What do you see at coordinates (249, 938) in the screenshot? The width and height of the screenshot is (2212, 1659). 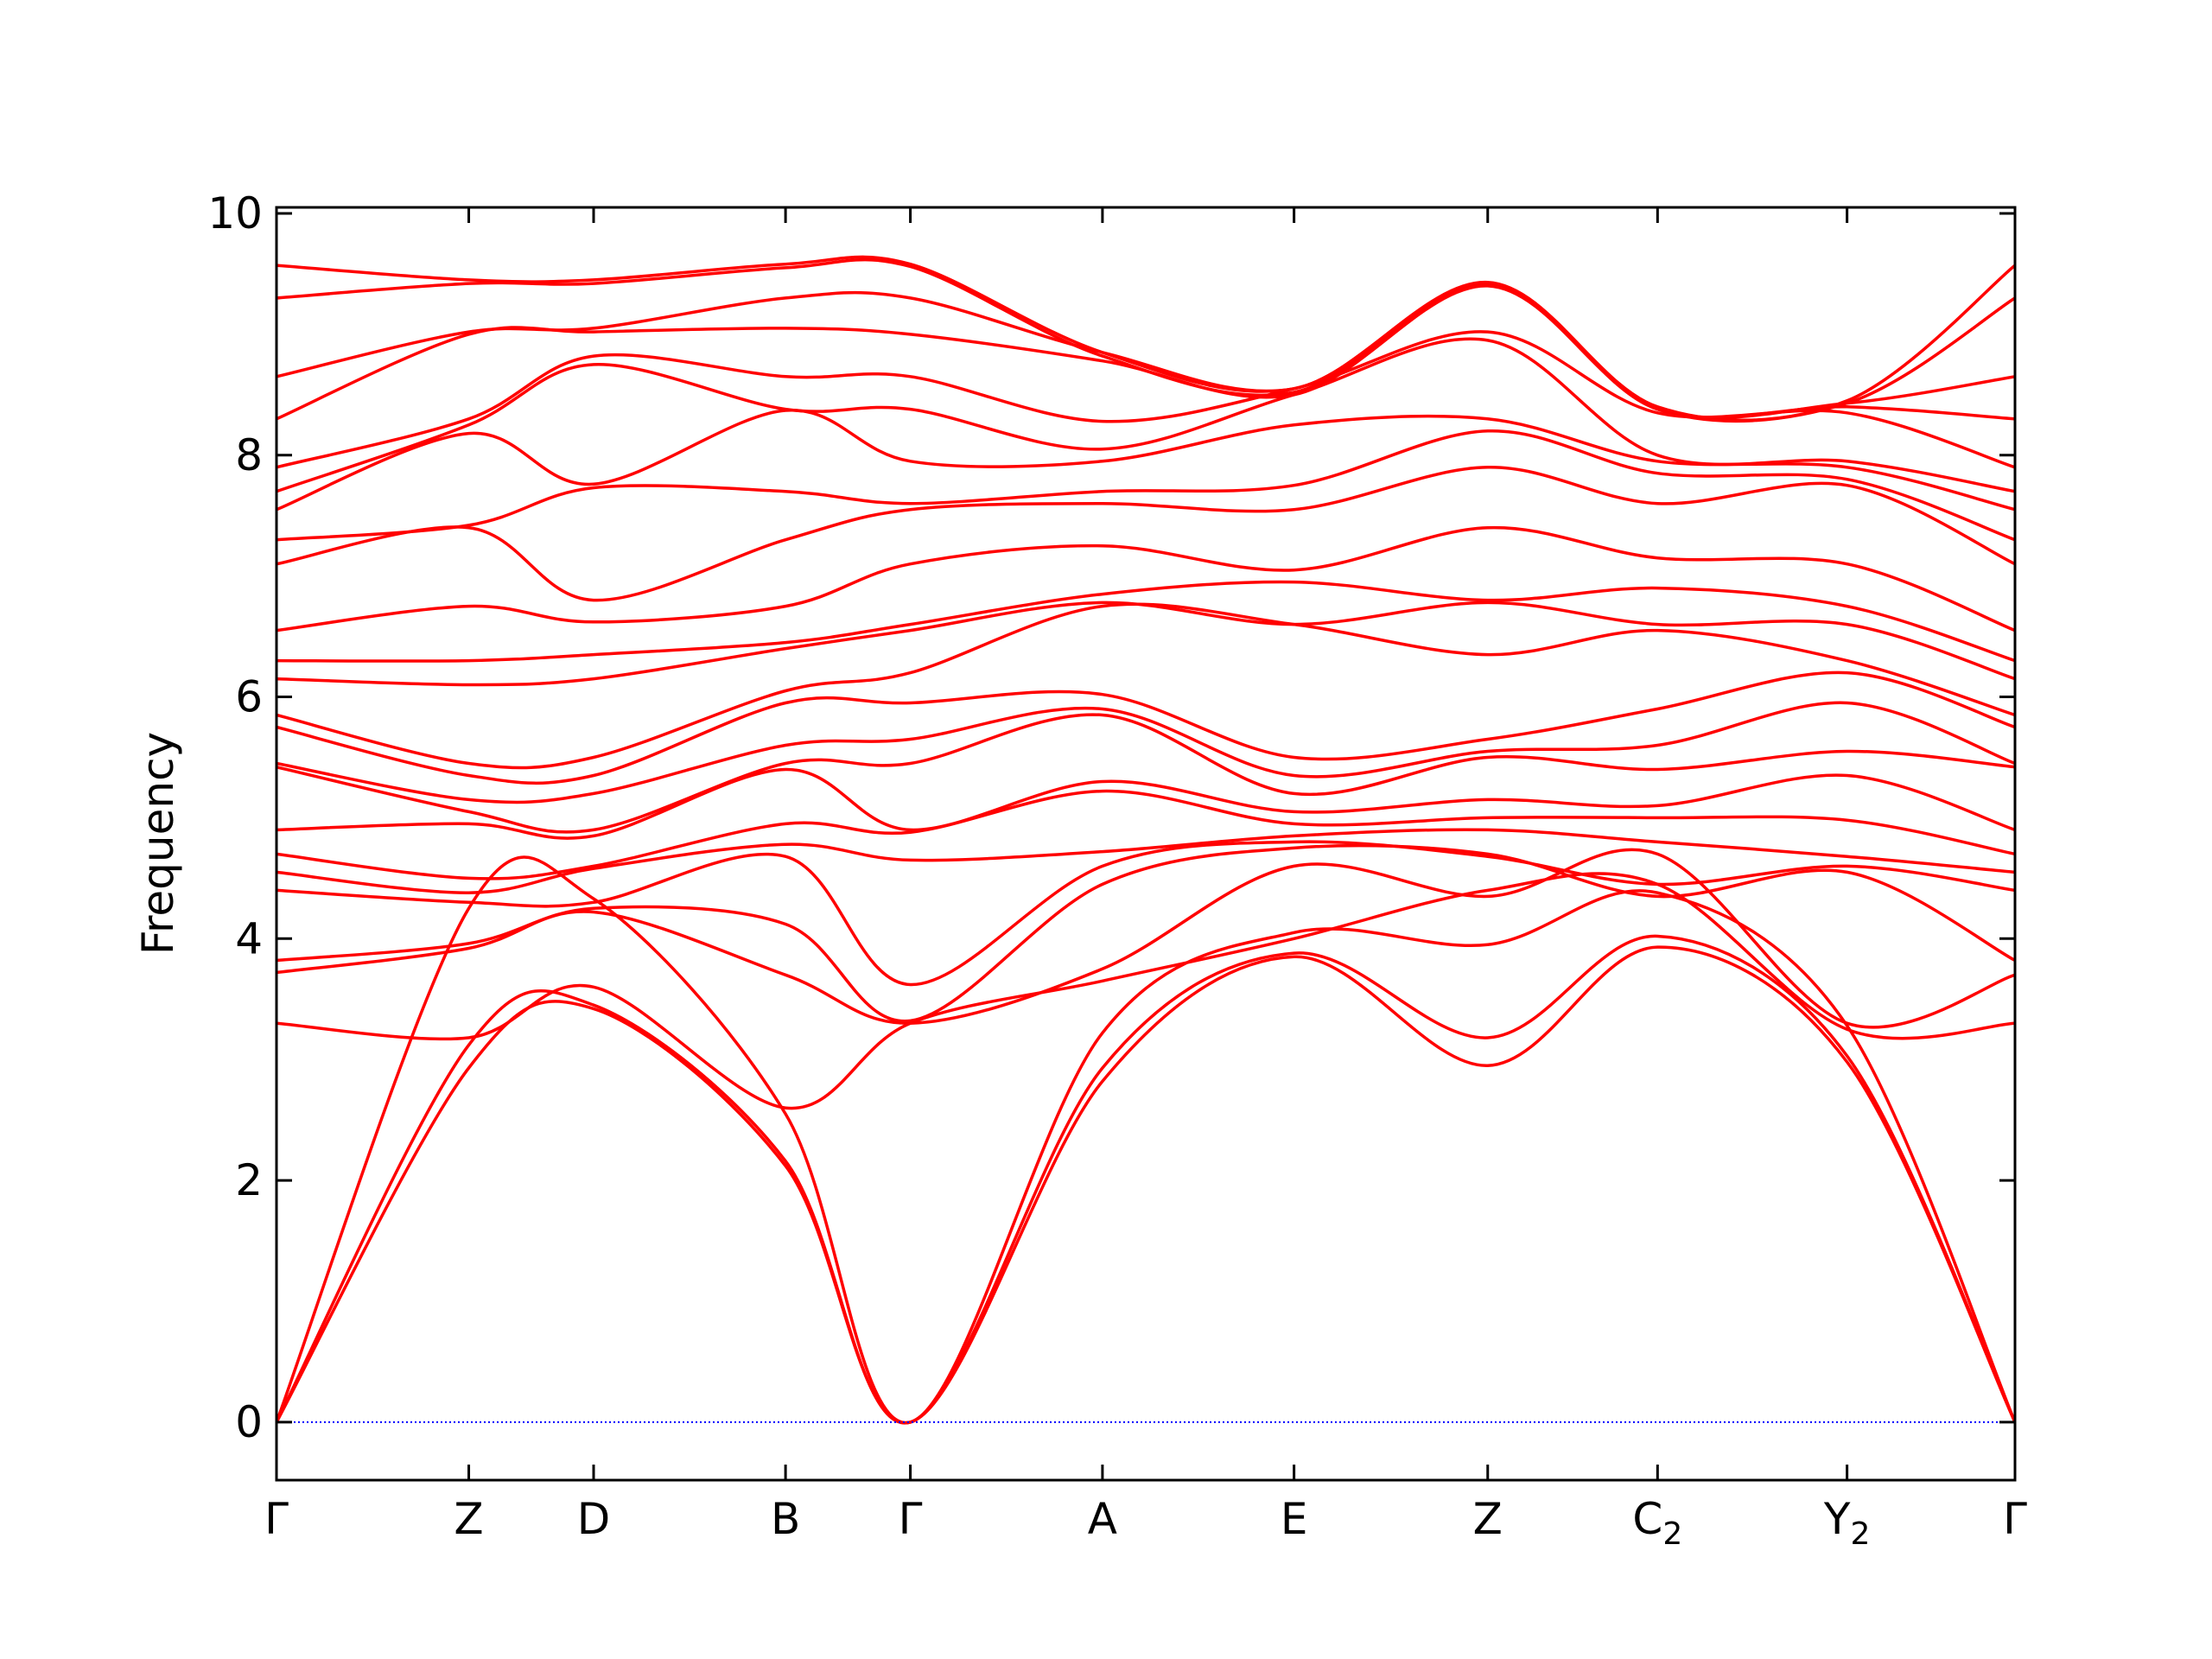 I see `y-tick-label: 4` at bounding box center [249, 938].